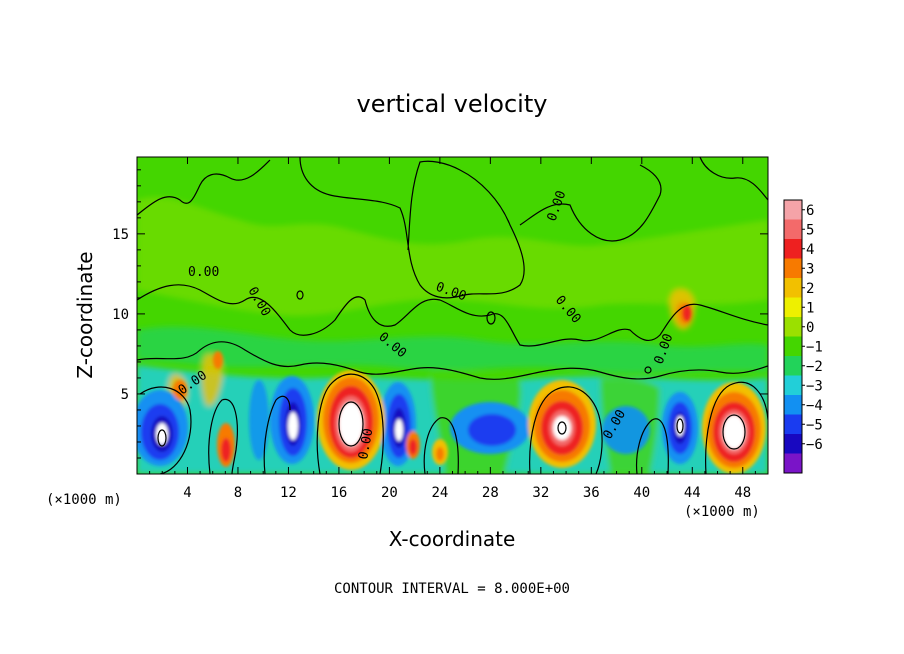 The width and height of the screenshot is (904, 654). I want to click on x-tick-label: 44, so click(692, 493).